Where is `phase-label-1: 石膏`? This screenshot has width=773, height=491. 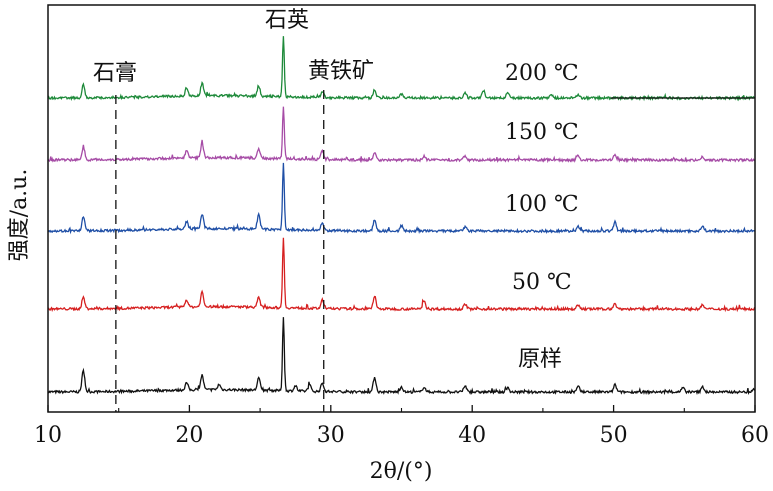 phase-label-1: 石膏 is located at coordinates (115, 73).